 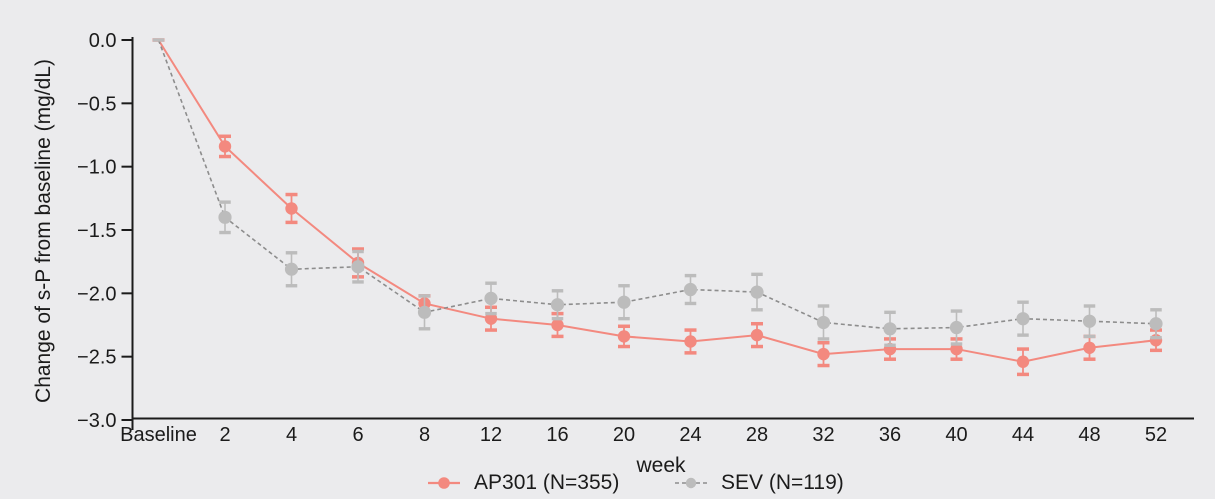 I want to click on x-tick-label: 44, so click(x=1023, y=435).